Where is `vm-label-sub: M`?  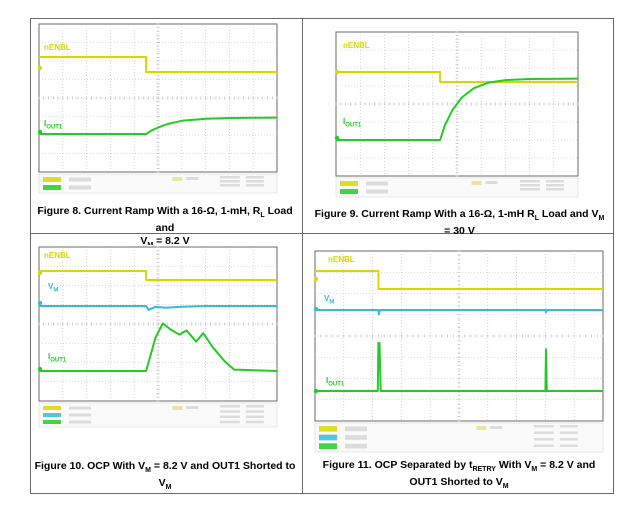
vm-label-sub: M is located at coordinates (56, 290).